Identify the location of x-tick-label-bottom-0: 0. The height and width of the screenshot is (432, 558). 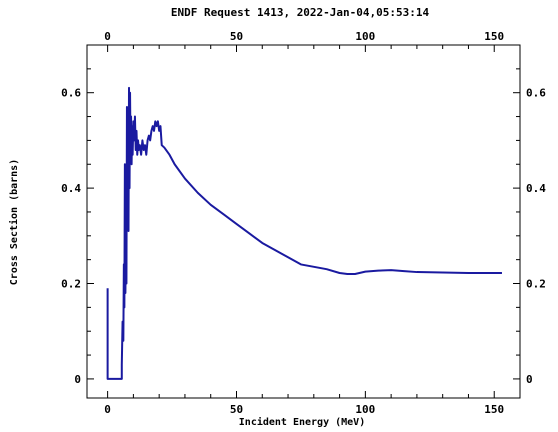
(107, 409).